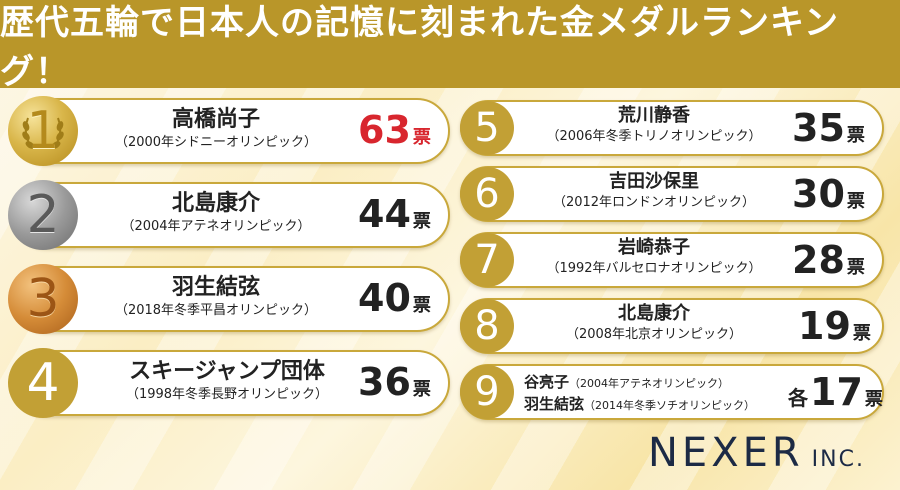 This screenshot has height=490, width=900. I want to click on rank-badge-icon: 4, so click(43, 383).